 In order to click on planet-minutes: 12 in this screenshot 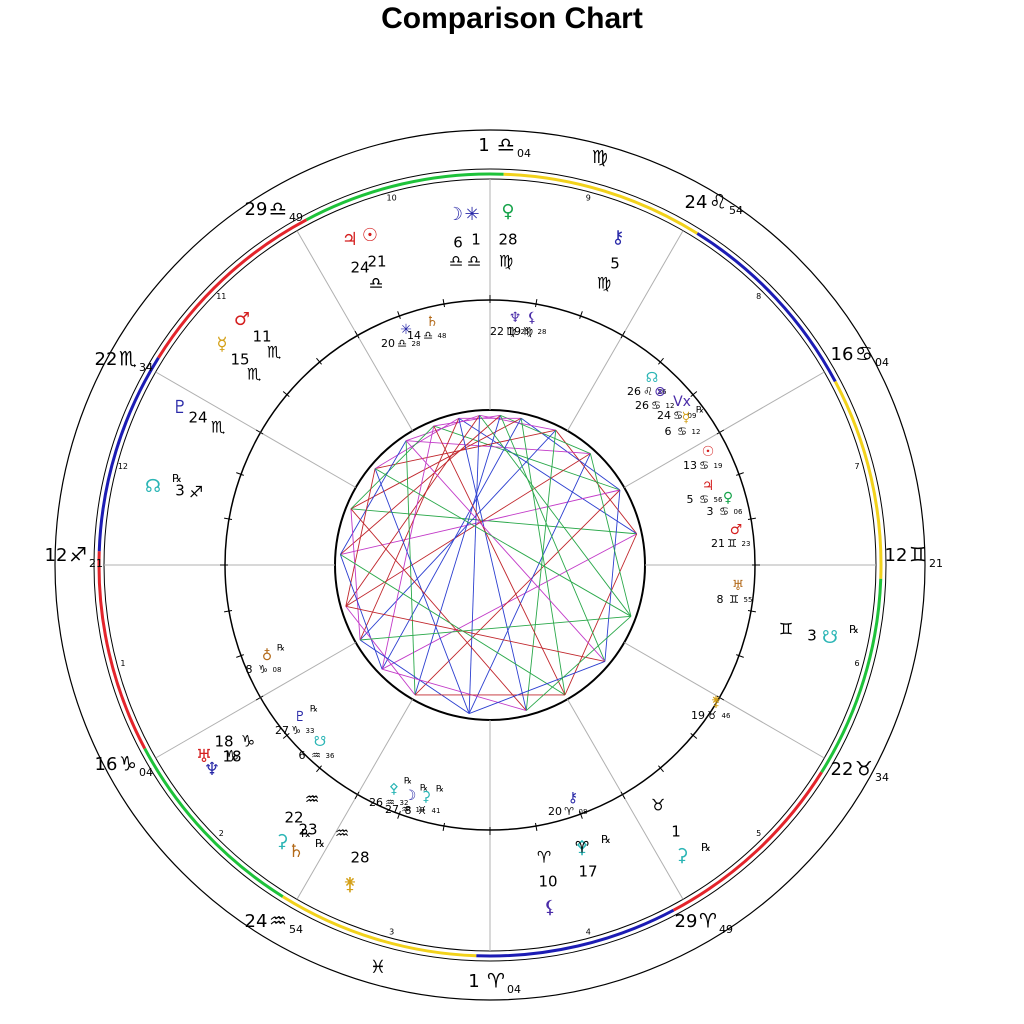, I will do `click(670, 406)`.